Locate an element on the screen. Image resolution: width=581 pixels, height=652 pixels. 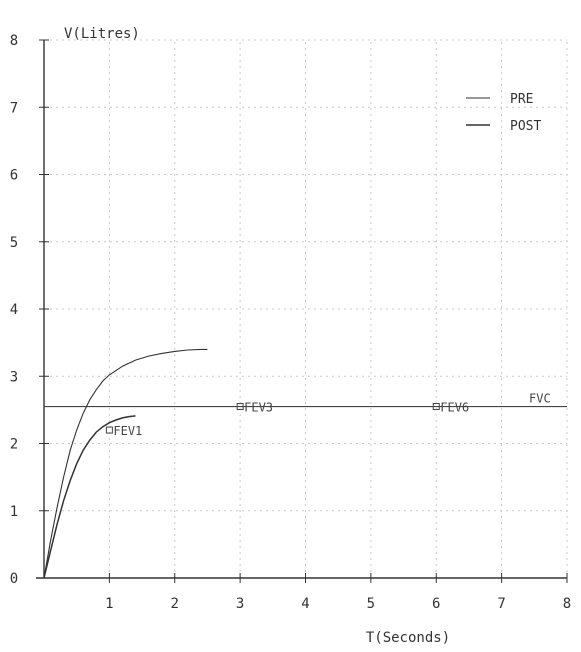
x-tick-label: 3 is located at coordinates (240, 604).